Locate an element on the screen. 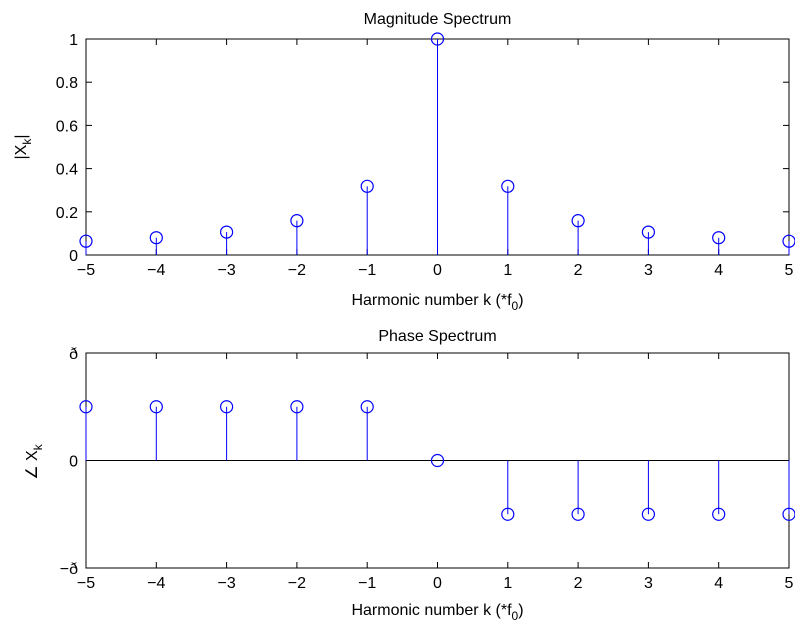 Image resolution: width=795 pixels, height=631 pixels. magnitude-ylabel: |Xk| is located at coordinates (23, 147).